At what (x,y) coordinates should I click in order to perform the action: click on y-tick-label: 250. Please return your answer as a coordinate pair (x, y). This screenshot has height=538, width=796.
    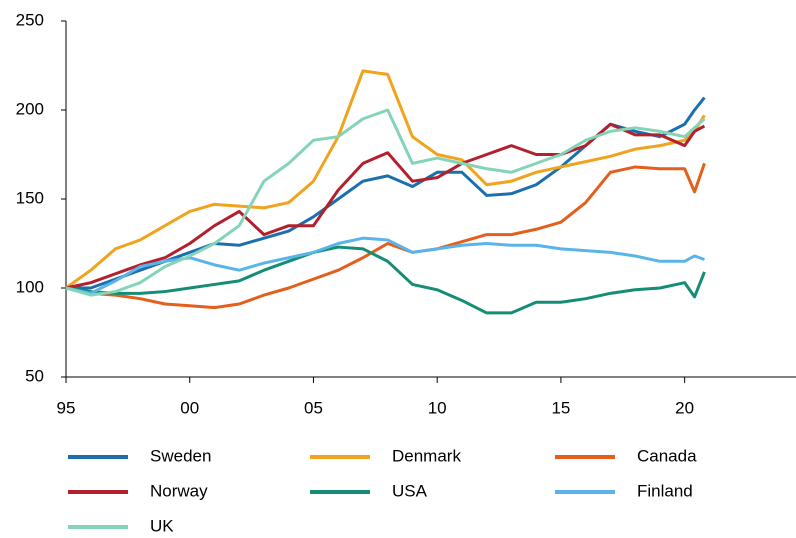
    Looking at the image, I should click on (30, 19).